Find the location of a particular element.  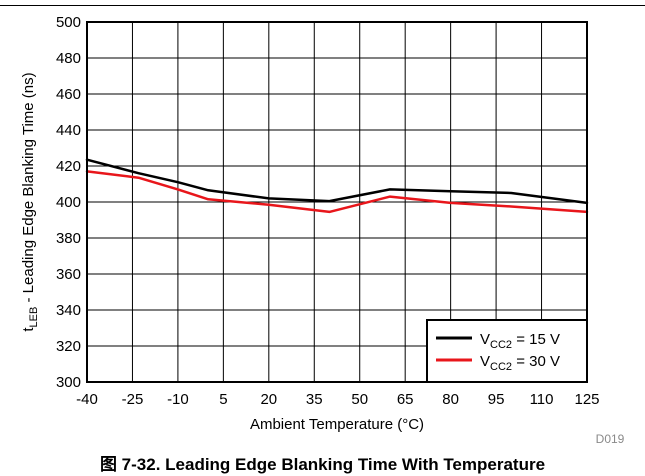

x-tick-label: -40 is located at coordinates (87, 399).